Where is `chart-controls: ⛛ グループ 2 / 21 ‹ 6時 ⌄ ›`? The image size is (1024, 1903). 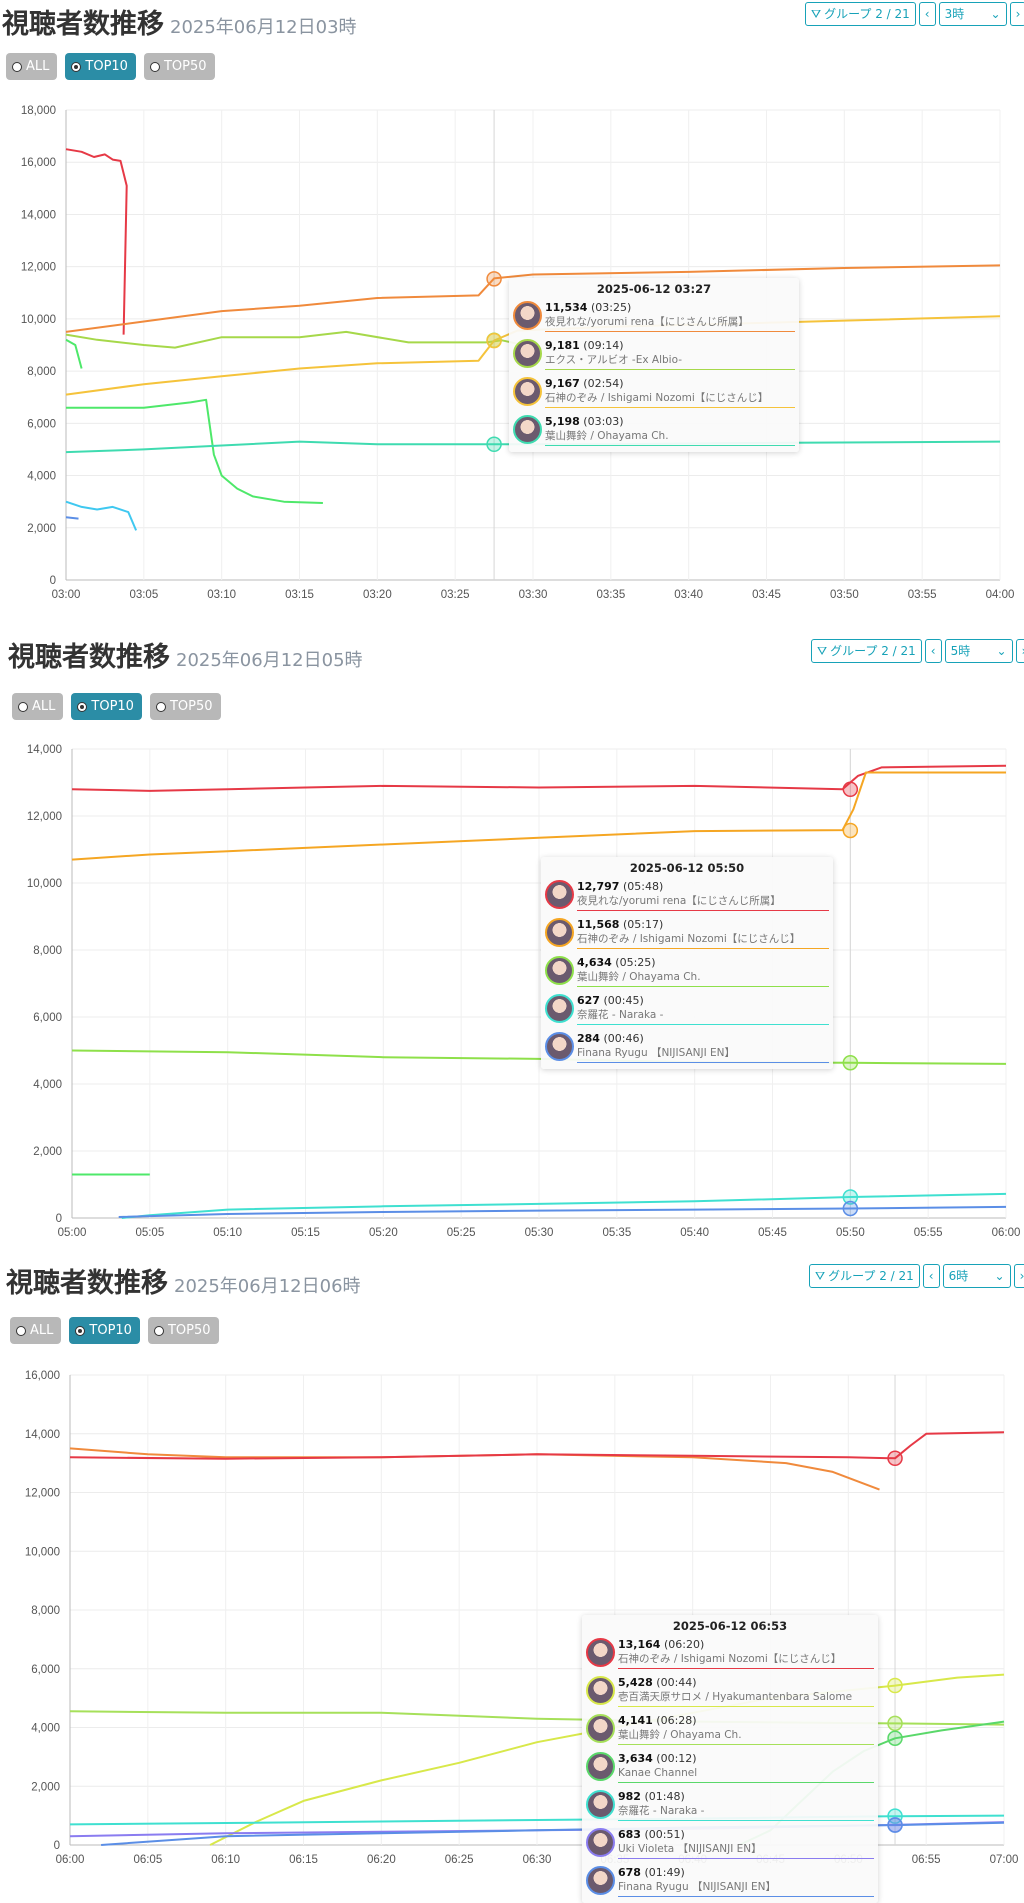
chart-controls: ⛛ グループ 2 / 21 ‹ 6時 ⌄ › is located at coordinates (916, 1276).